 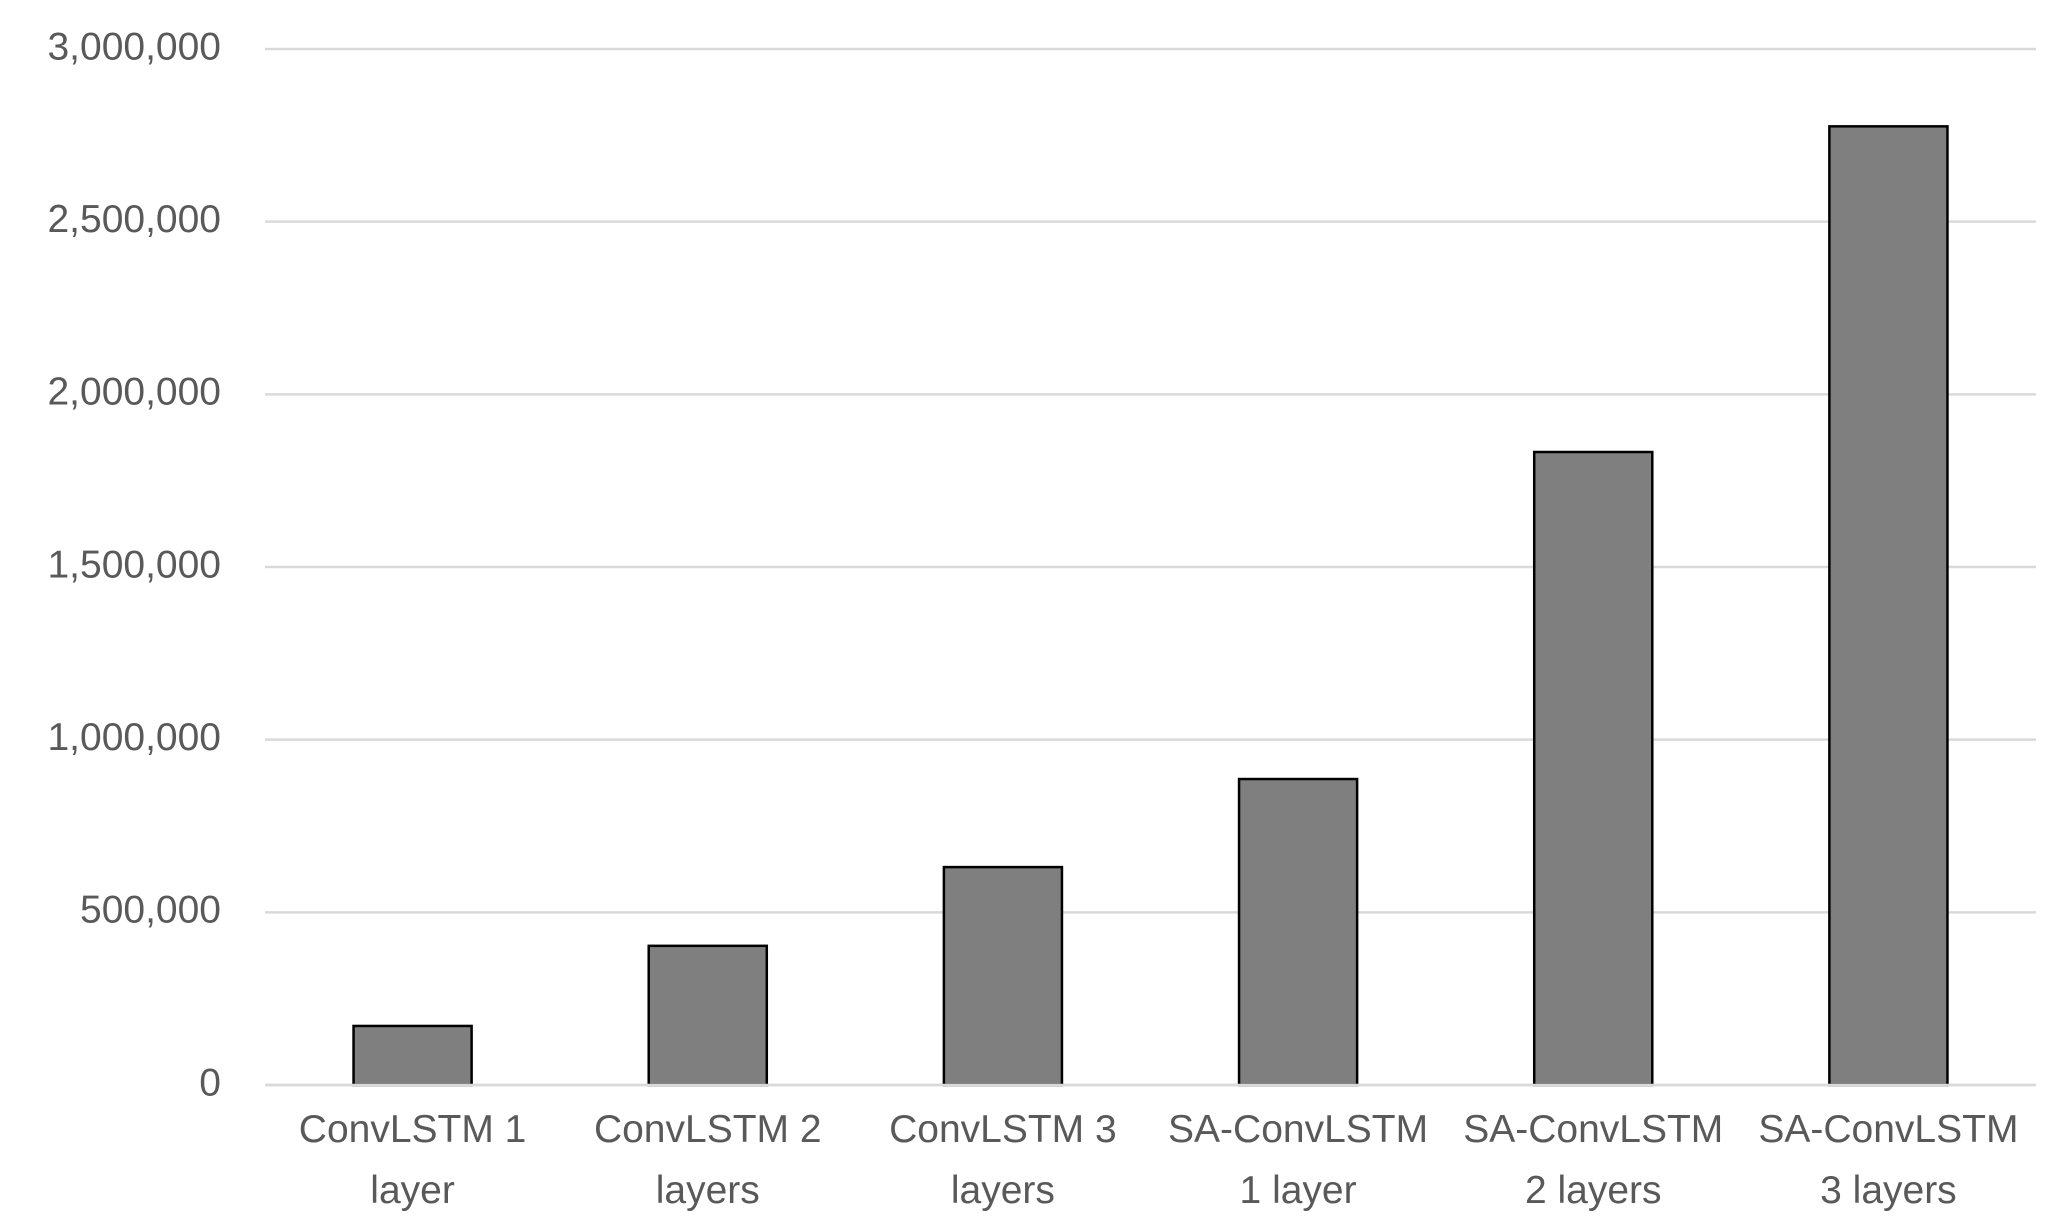 What do you see at coordinates (413, 1160) in the screenshot?
I see `x-tick-label: ConvLSTM 1 layer` at bounding box center [413, 1160].